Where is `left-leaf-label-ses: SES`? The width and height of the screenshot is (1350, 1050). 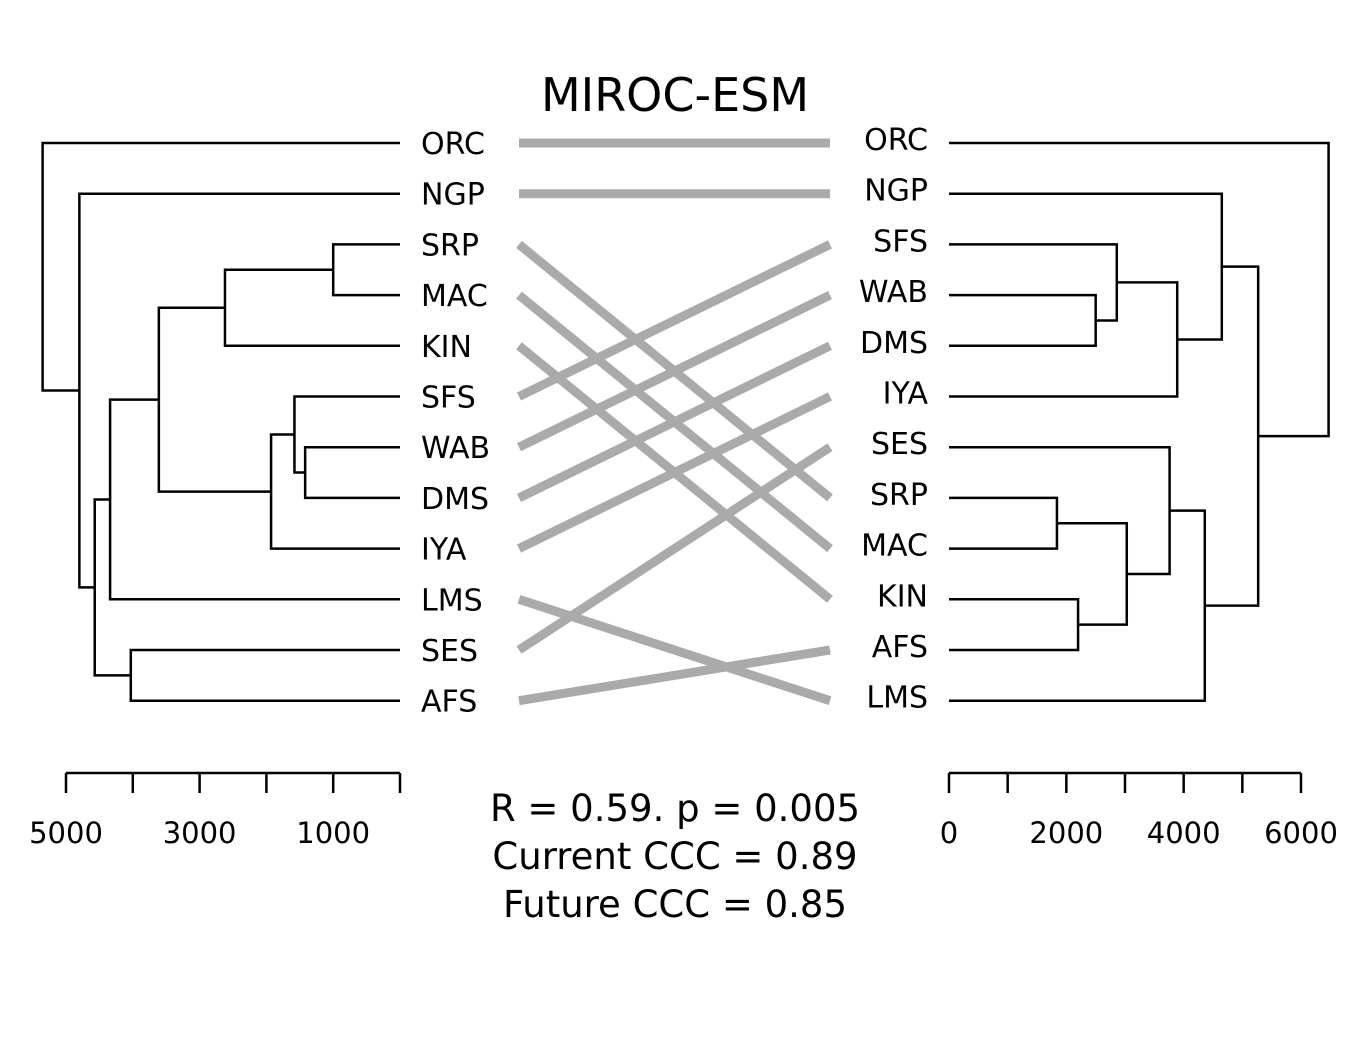
left-leaf-label-ses: SES is located at coordinates (449, 651).